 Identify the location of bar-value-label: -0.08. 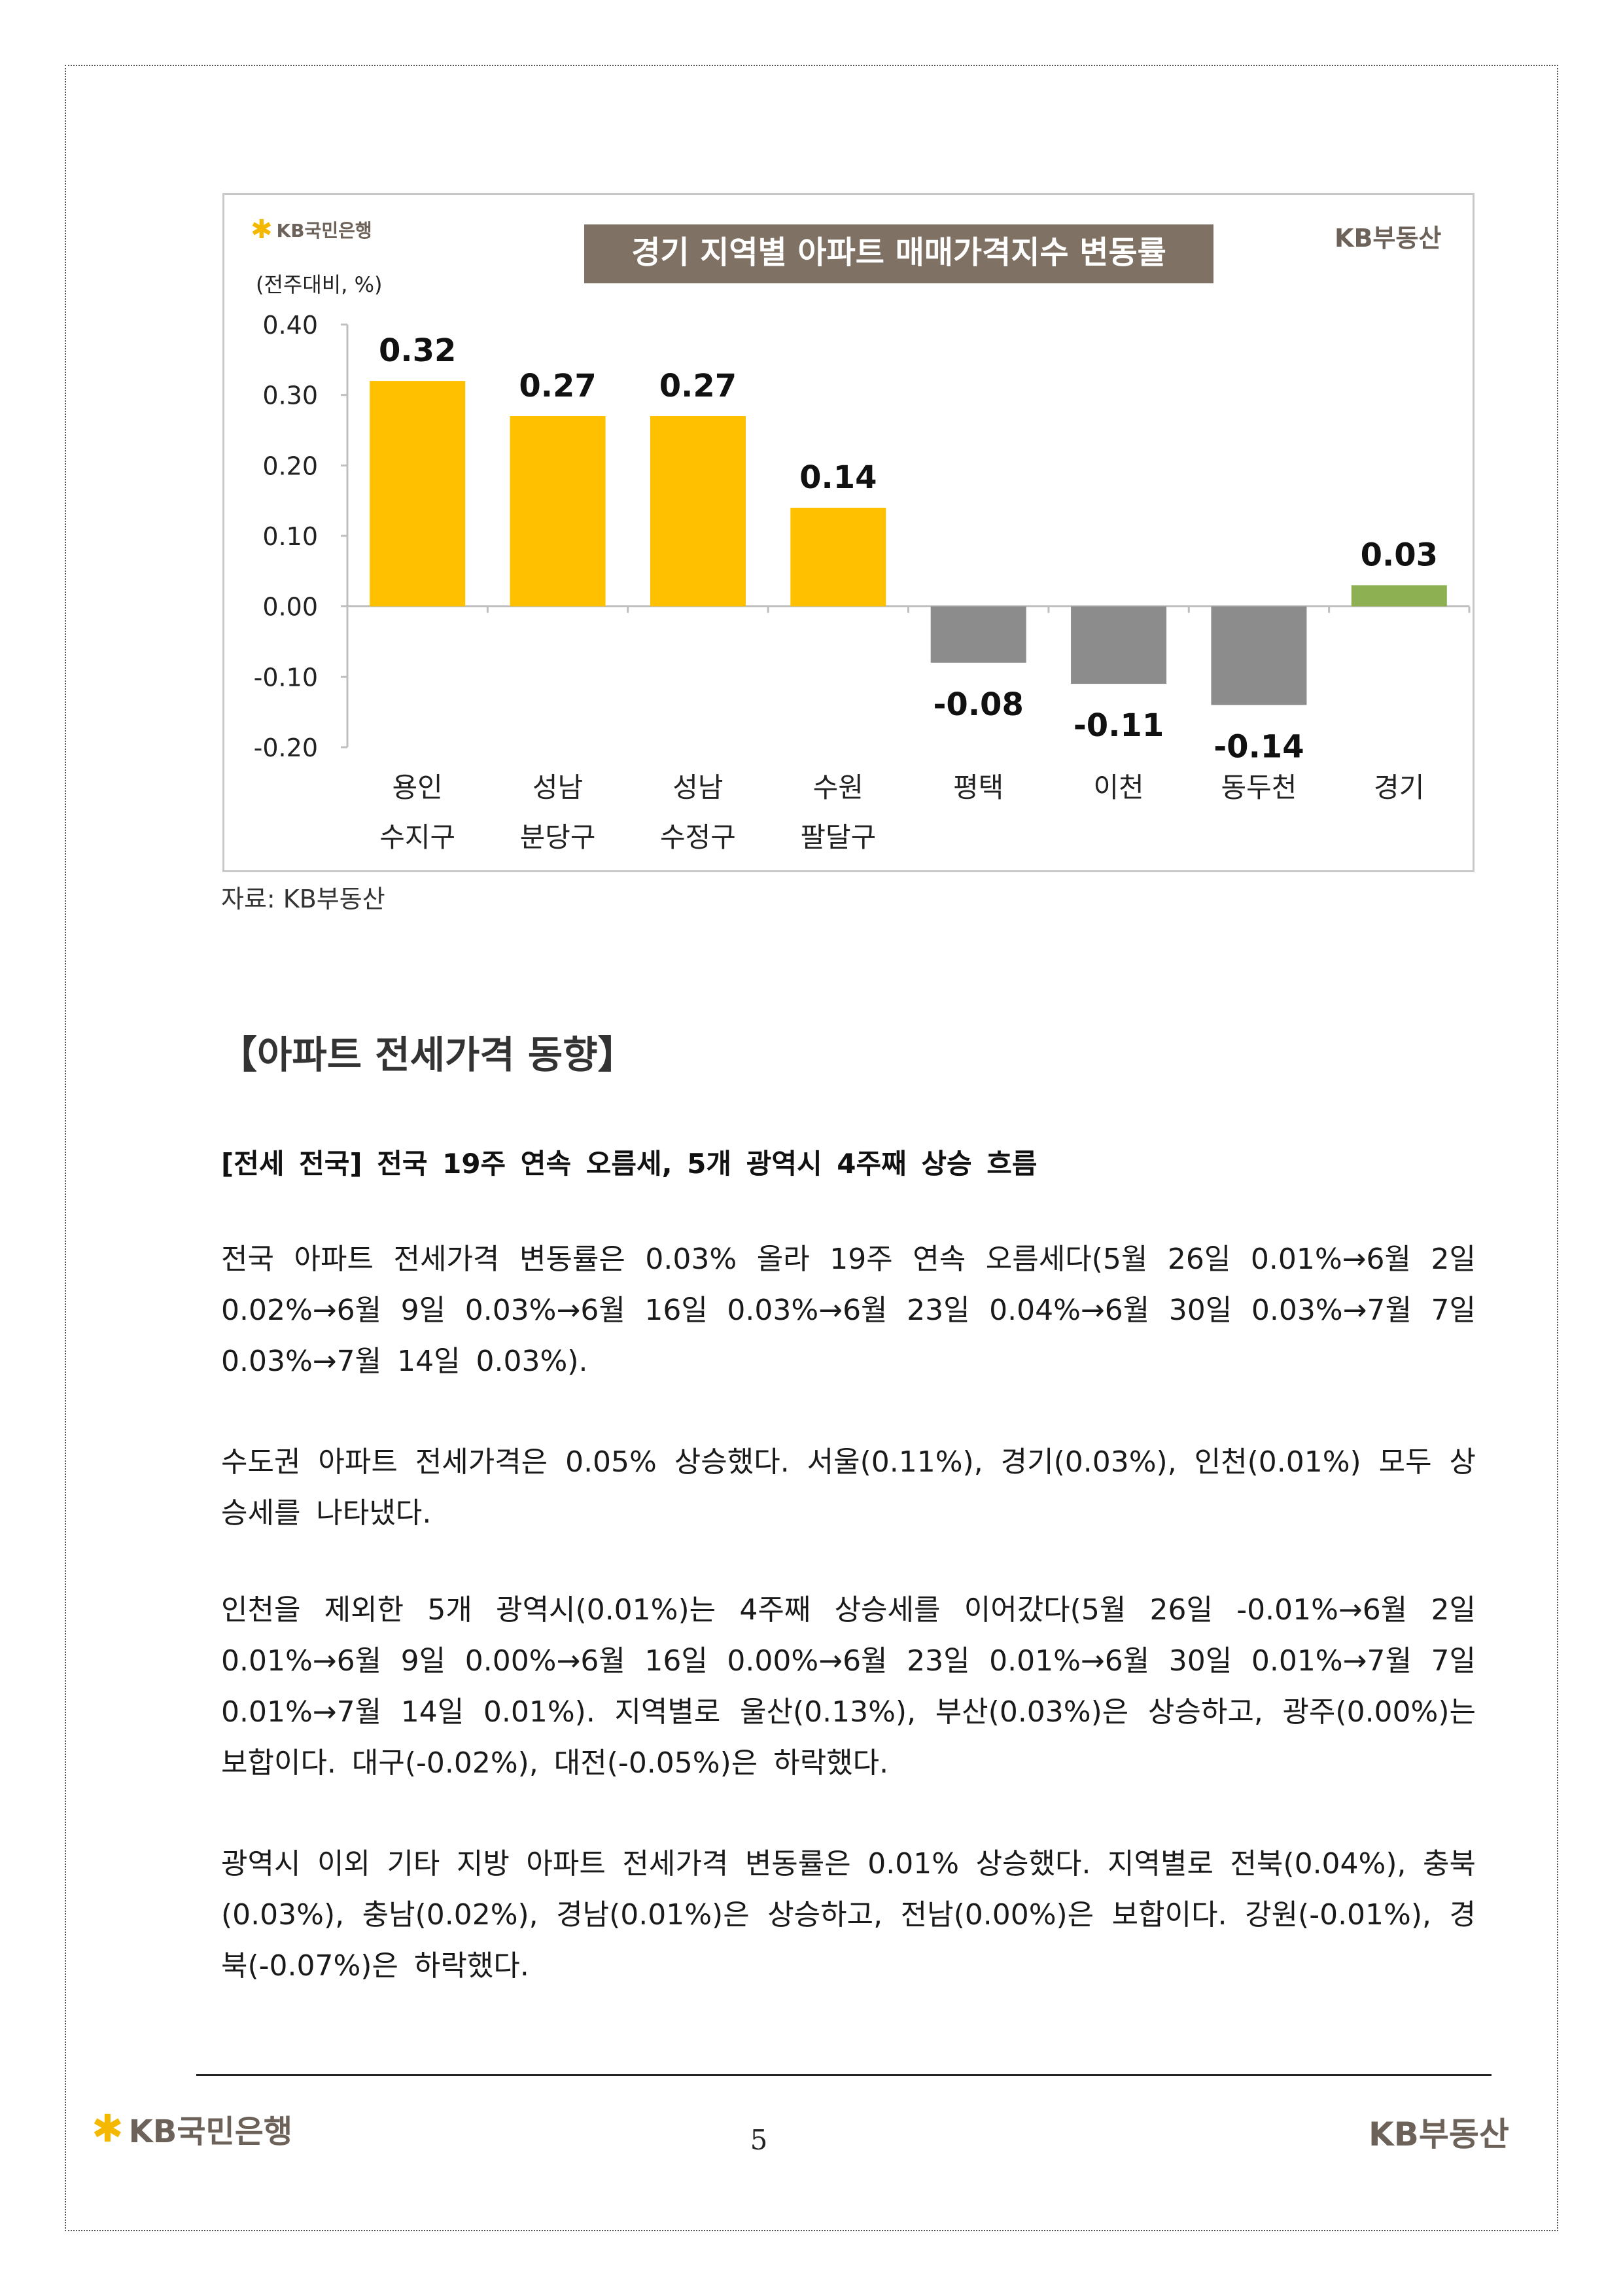
(979, 704).